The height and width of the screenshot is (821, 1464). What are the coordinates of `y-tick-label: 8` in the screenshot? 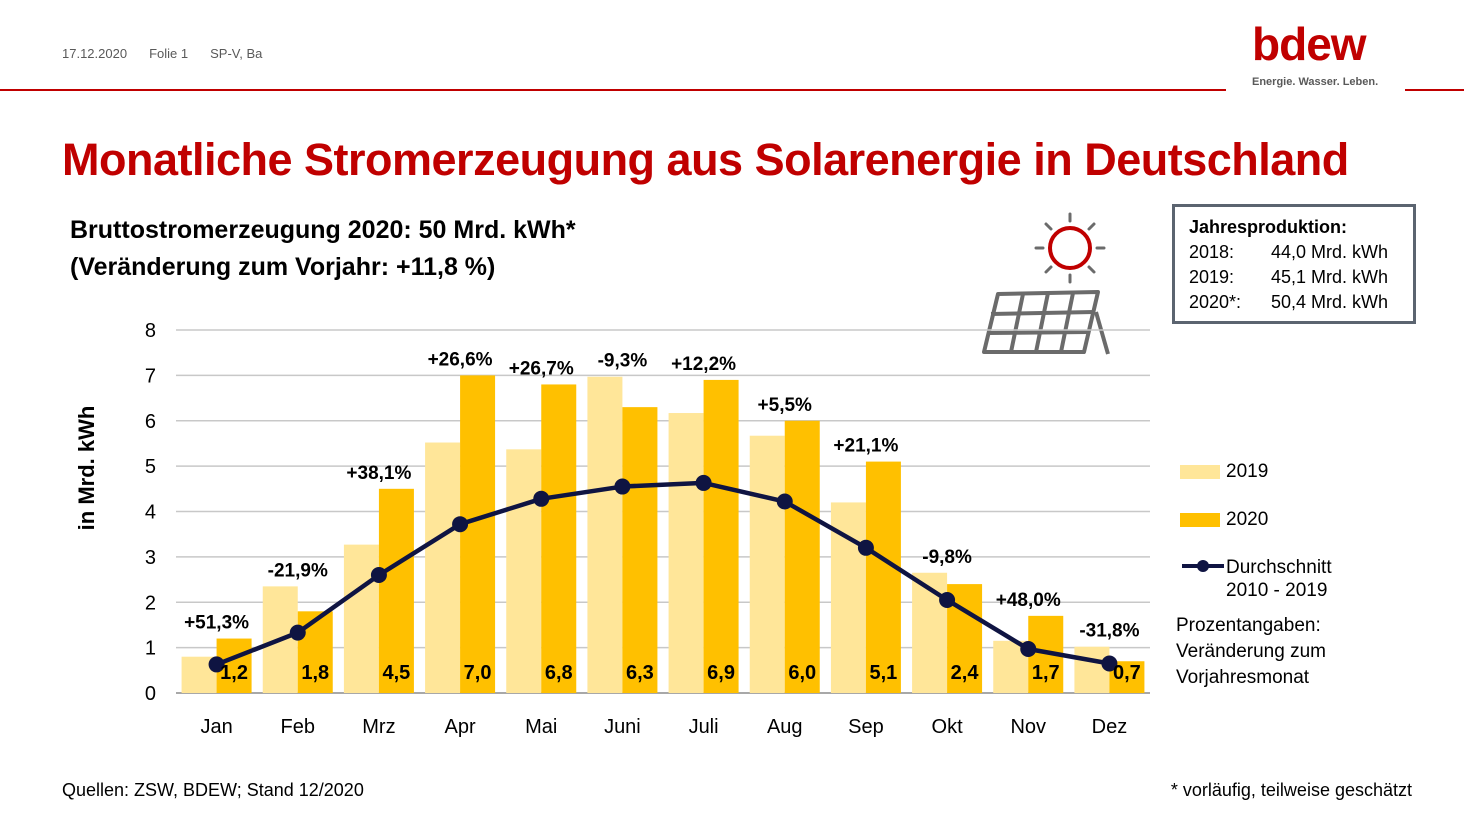 It's located at (150, 331).